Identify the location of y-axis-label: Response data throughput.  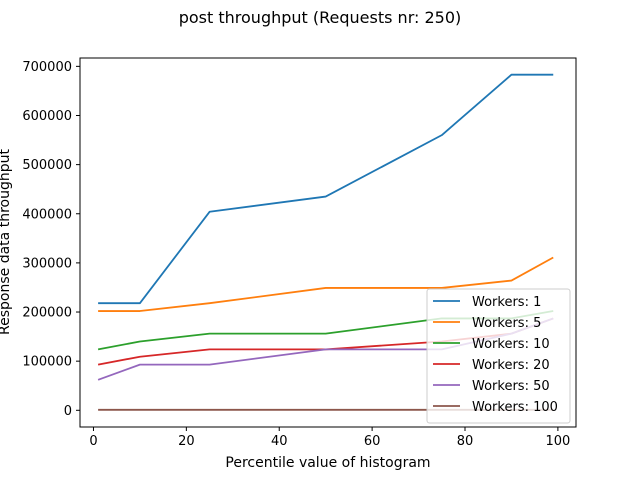
(6, 242).